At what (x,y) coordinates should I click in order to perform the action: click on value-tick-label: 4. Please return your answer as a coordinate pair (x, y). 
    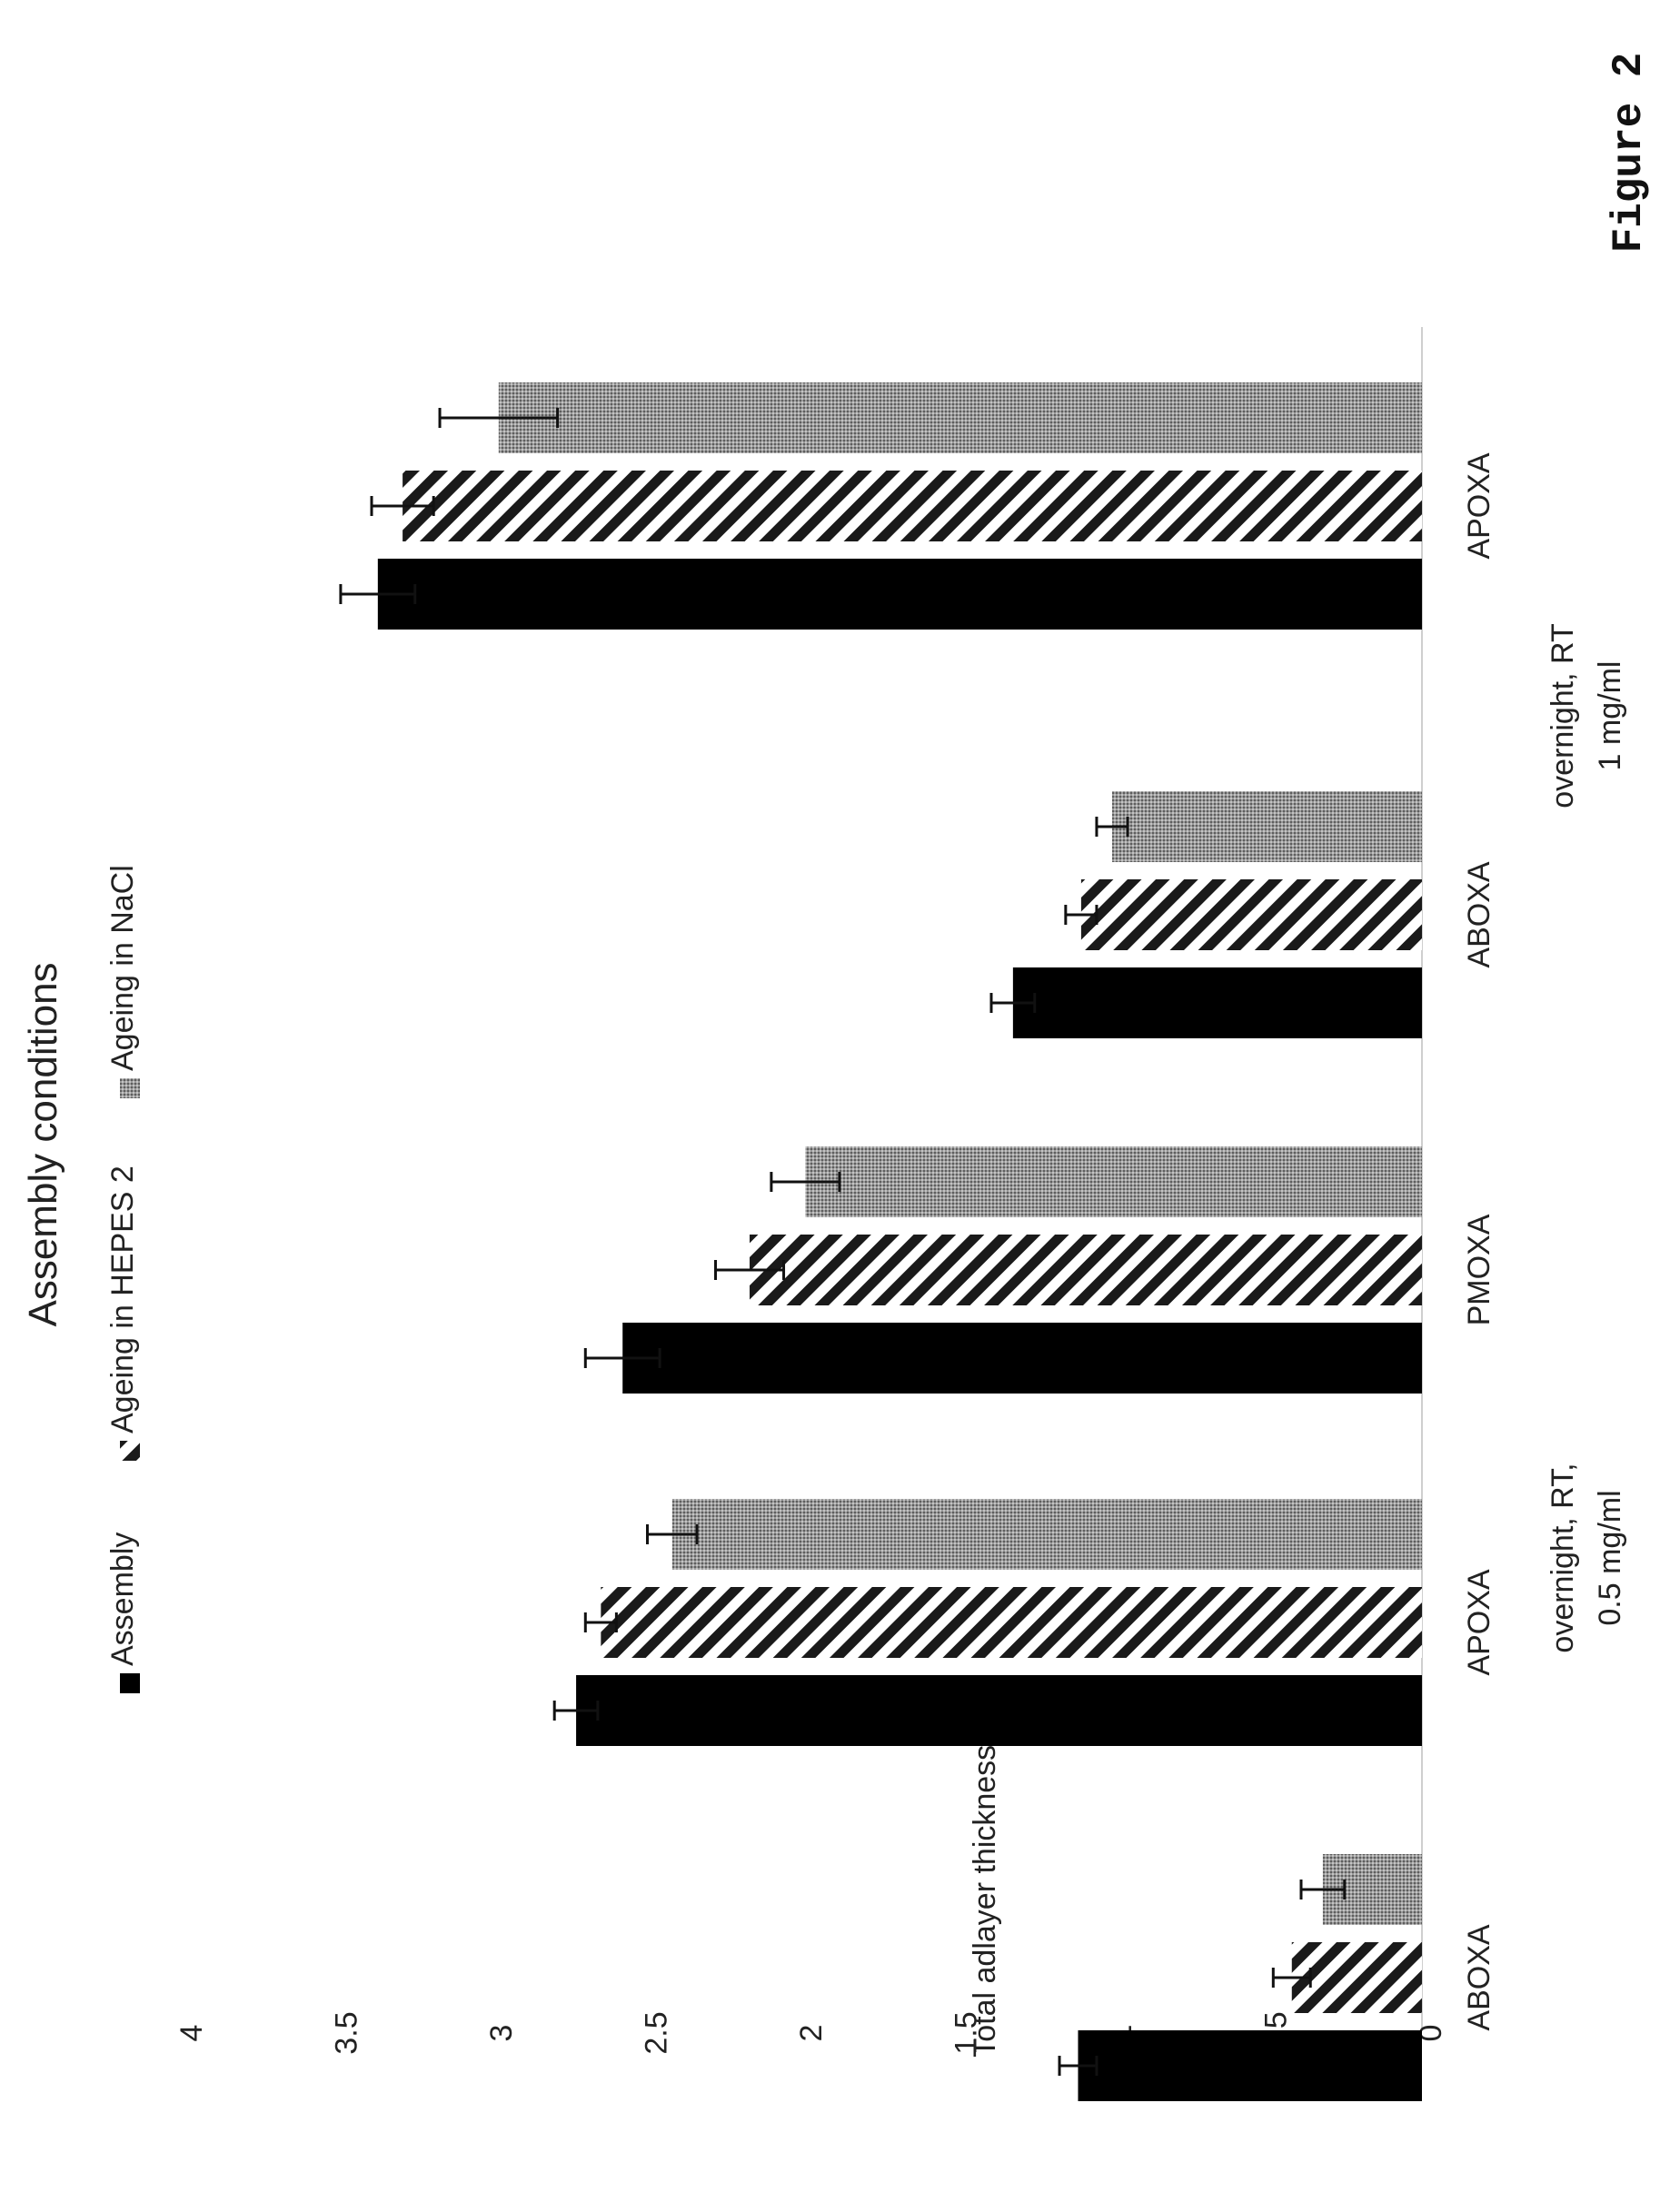
    Looking at the image, I should click on (191, 2034).